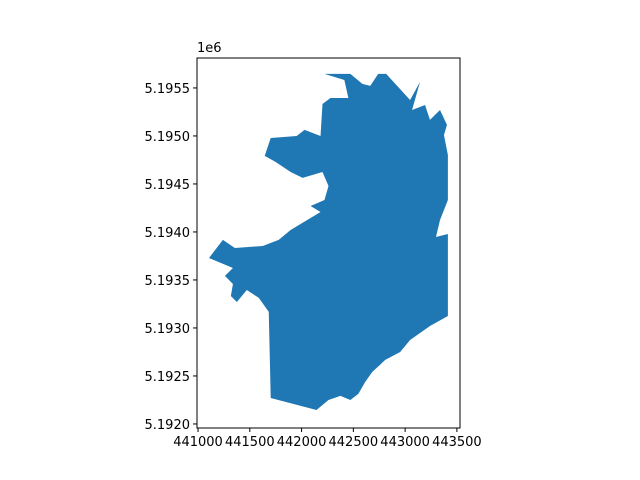 The height and width of the screenshot is (480, 640). I want to click on x-tick-label: 442500, so click(354, 442).